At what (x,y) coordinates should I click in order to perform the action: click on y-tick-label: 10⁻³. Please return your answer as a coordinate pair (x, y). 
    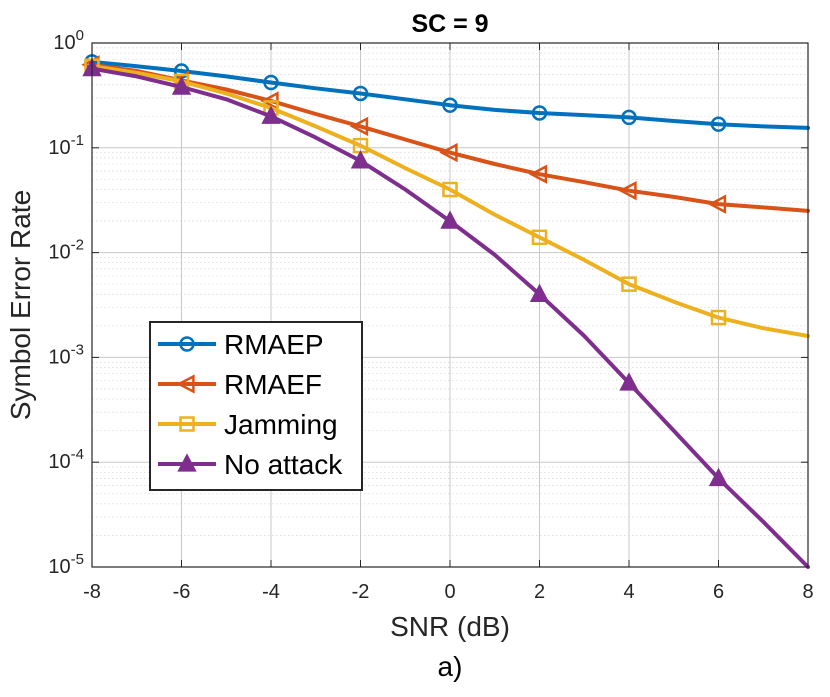
    Looking at the image, I should click on (66, 354).